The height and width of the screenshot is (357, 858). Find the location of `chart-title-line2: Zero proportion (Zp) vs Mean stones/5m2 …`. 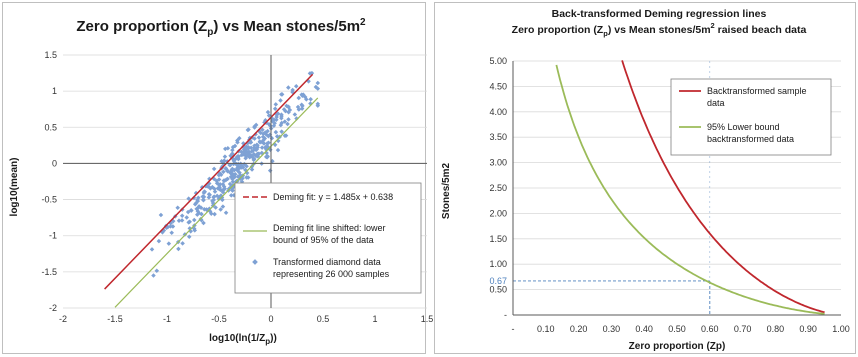

chart-title-line2: Zero proportion (Zp) vs Mean stones/5m2 … is located at coordinates (659, 29).